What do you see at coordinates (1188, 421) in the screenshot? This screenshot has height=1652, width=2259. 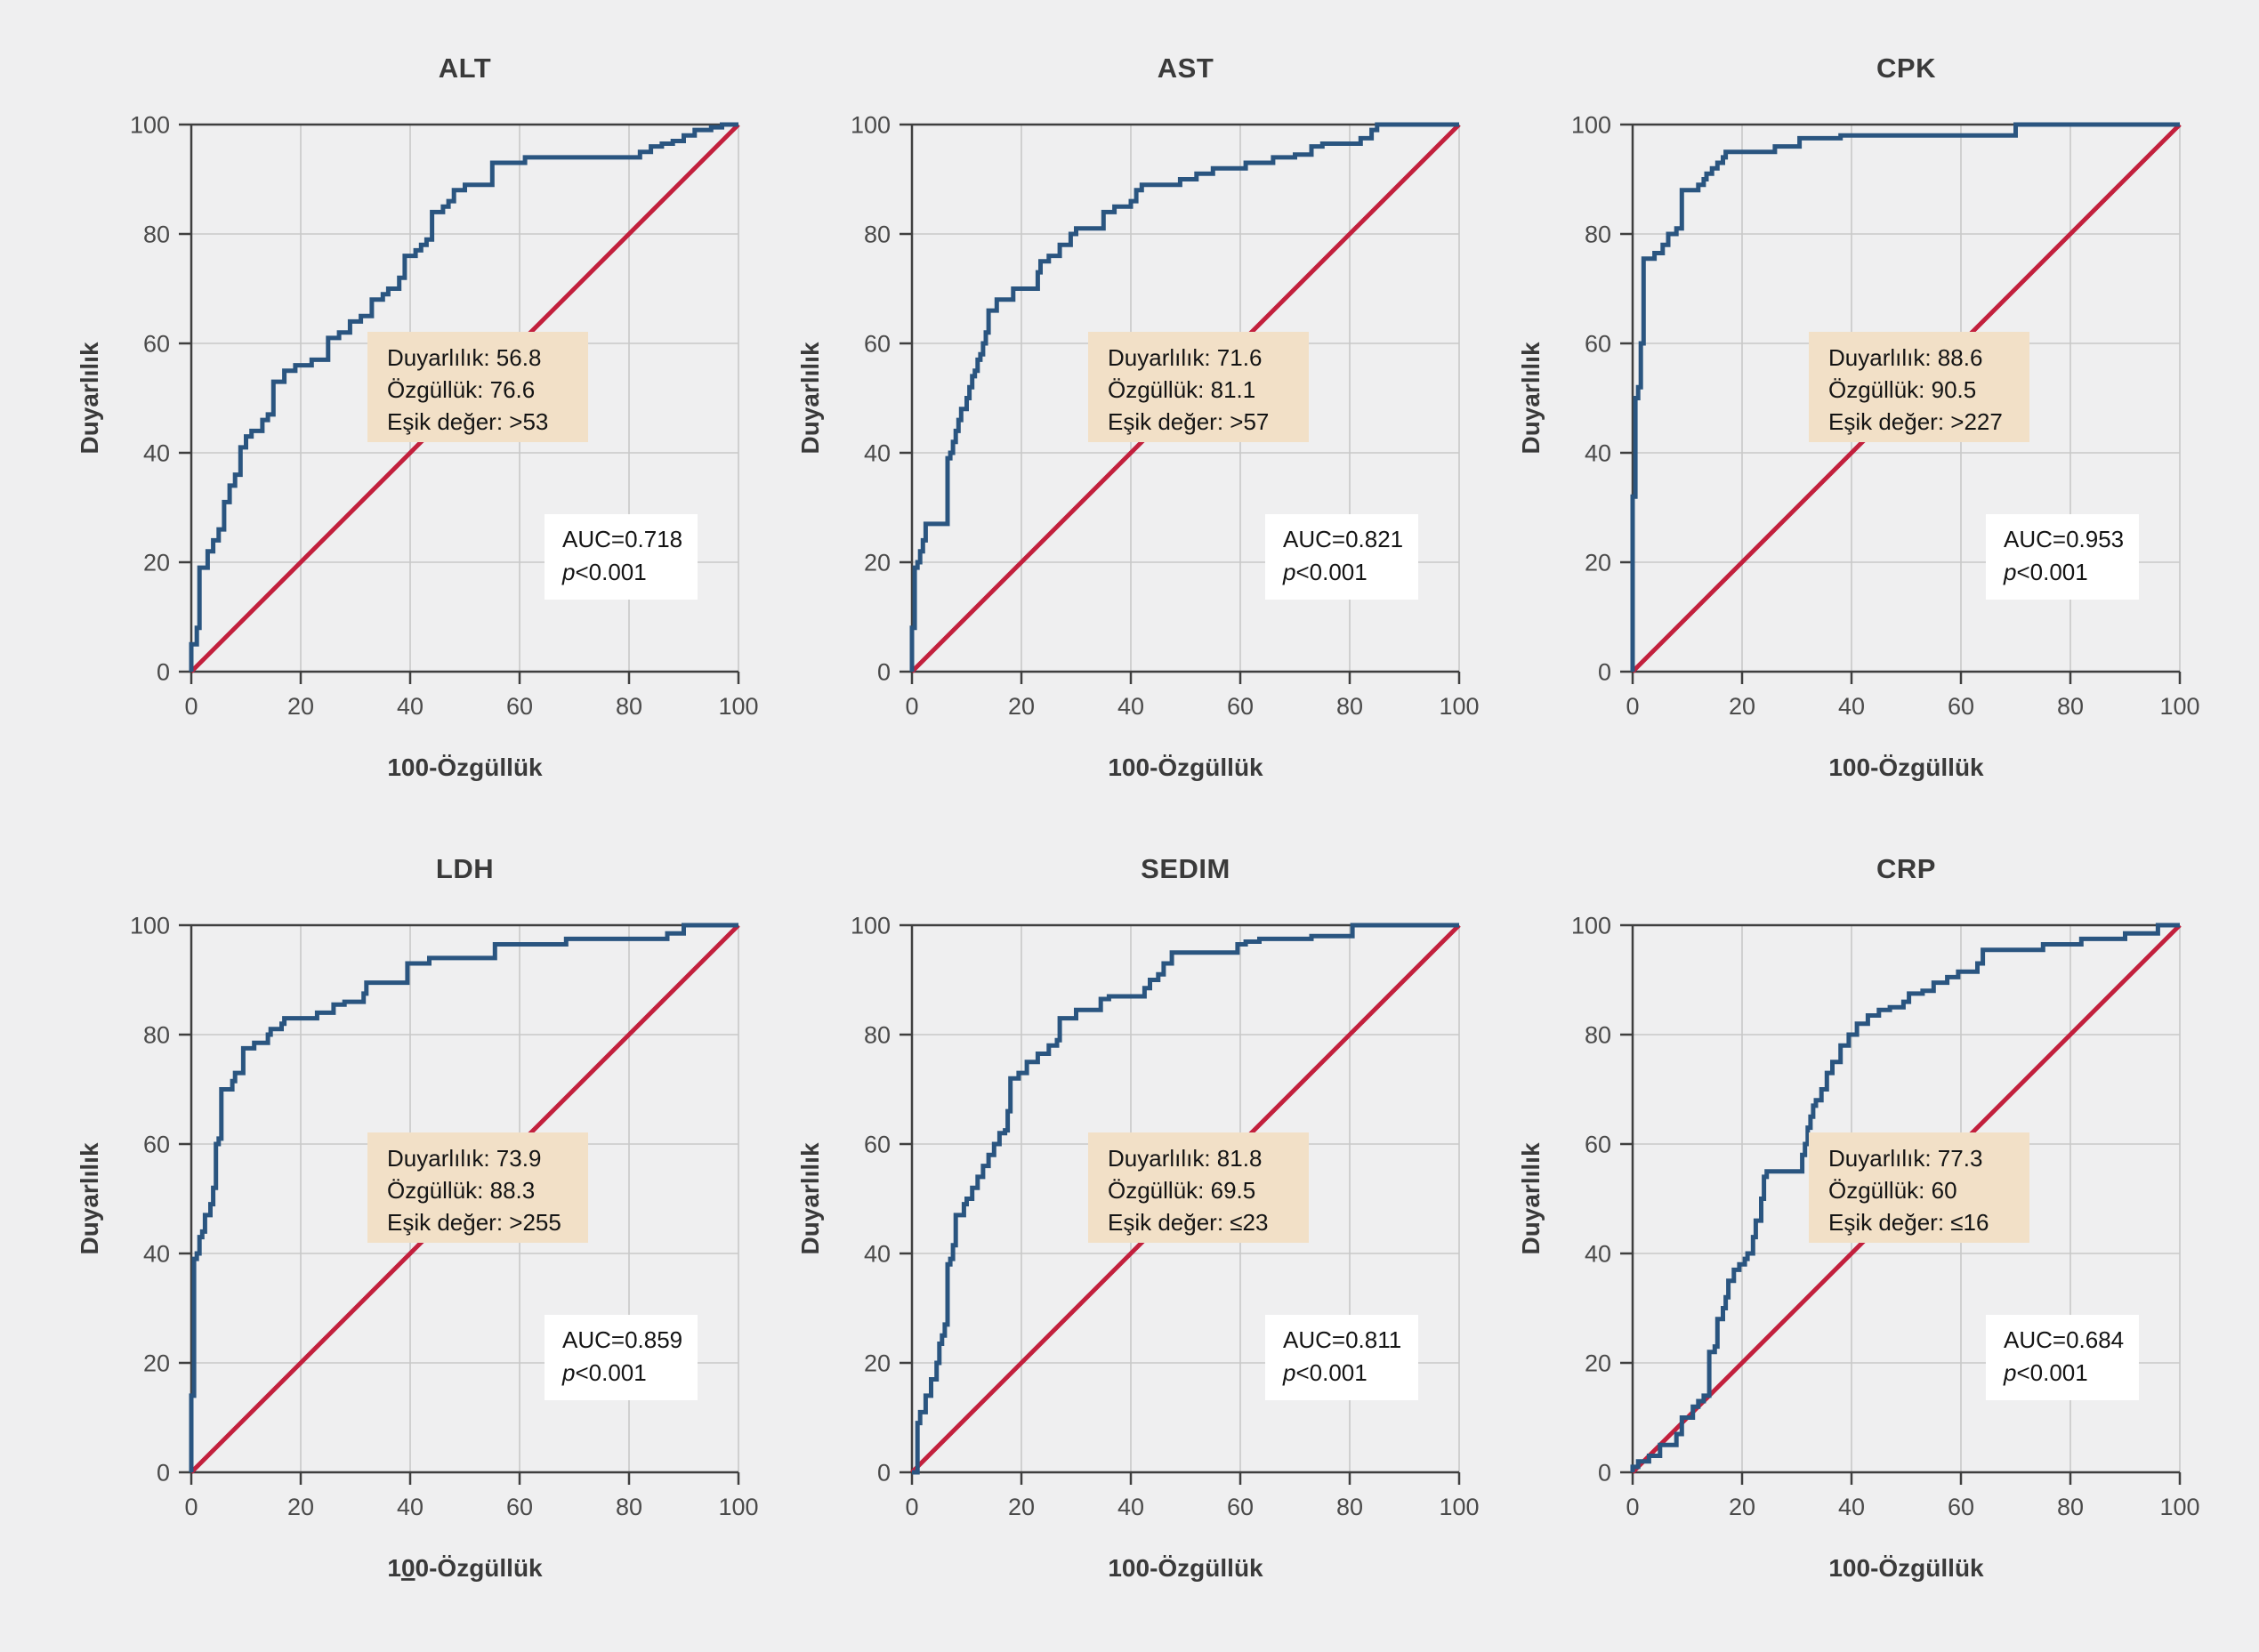 I see `threshold-annotation-text: Eşik değer: >57` at bounding box center [1188, 421].